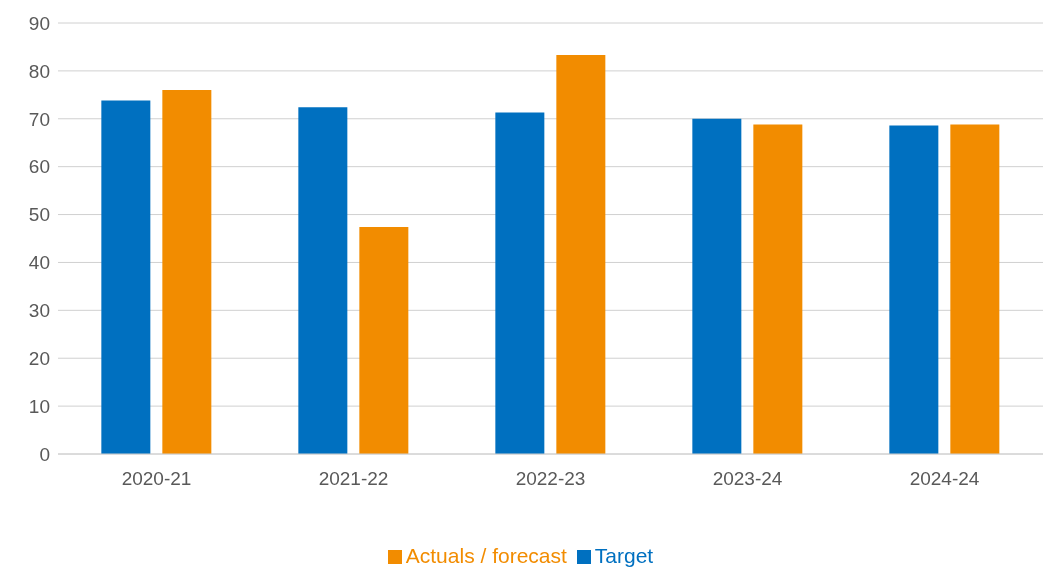  I want to click on x-tick-label: 2023-24, so click(747, 479).